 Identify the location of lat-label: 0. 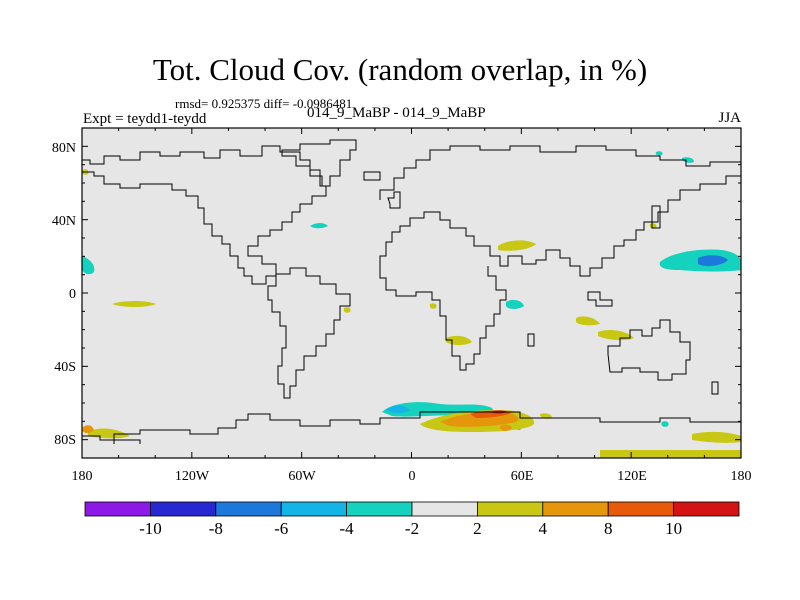
(72, 294).